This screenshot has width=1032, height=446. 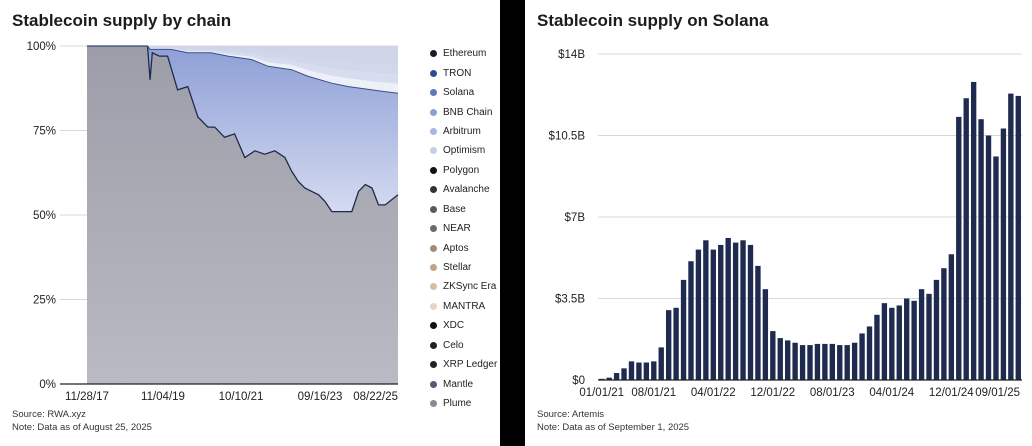 I want to click on legend-label: Ethereum, so click(x=465, y=54).